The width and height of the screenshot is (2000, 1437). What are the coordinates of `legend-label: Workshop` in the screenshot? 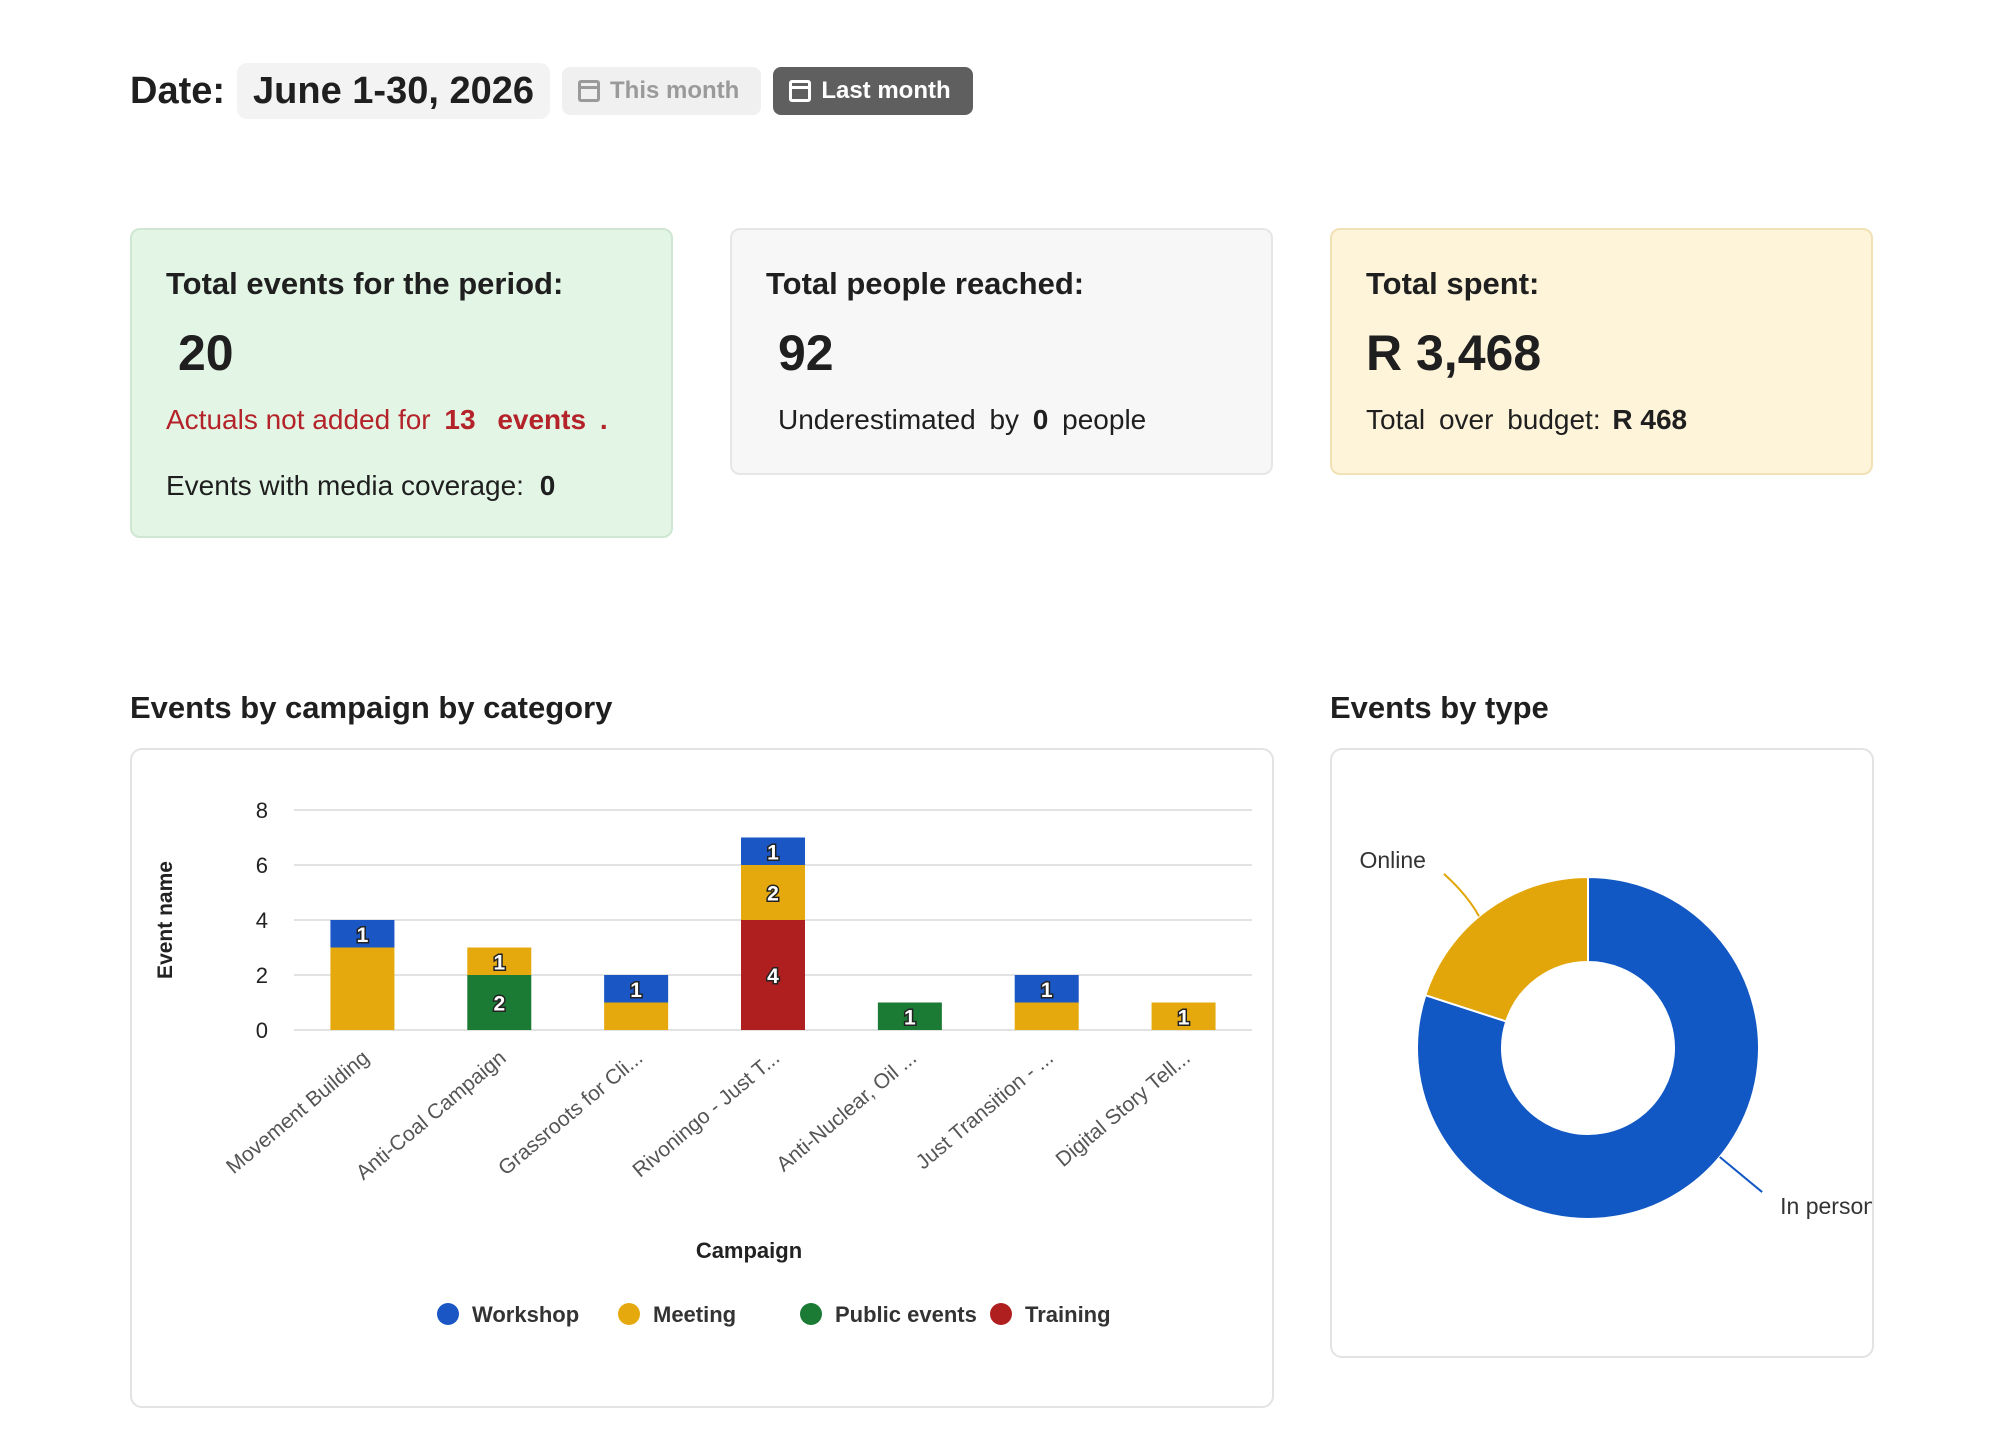 It's located at (525, 1314).